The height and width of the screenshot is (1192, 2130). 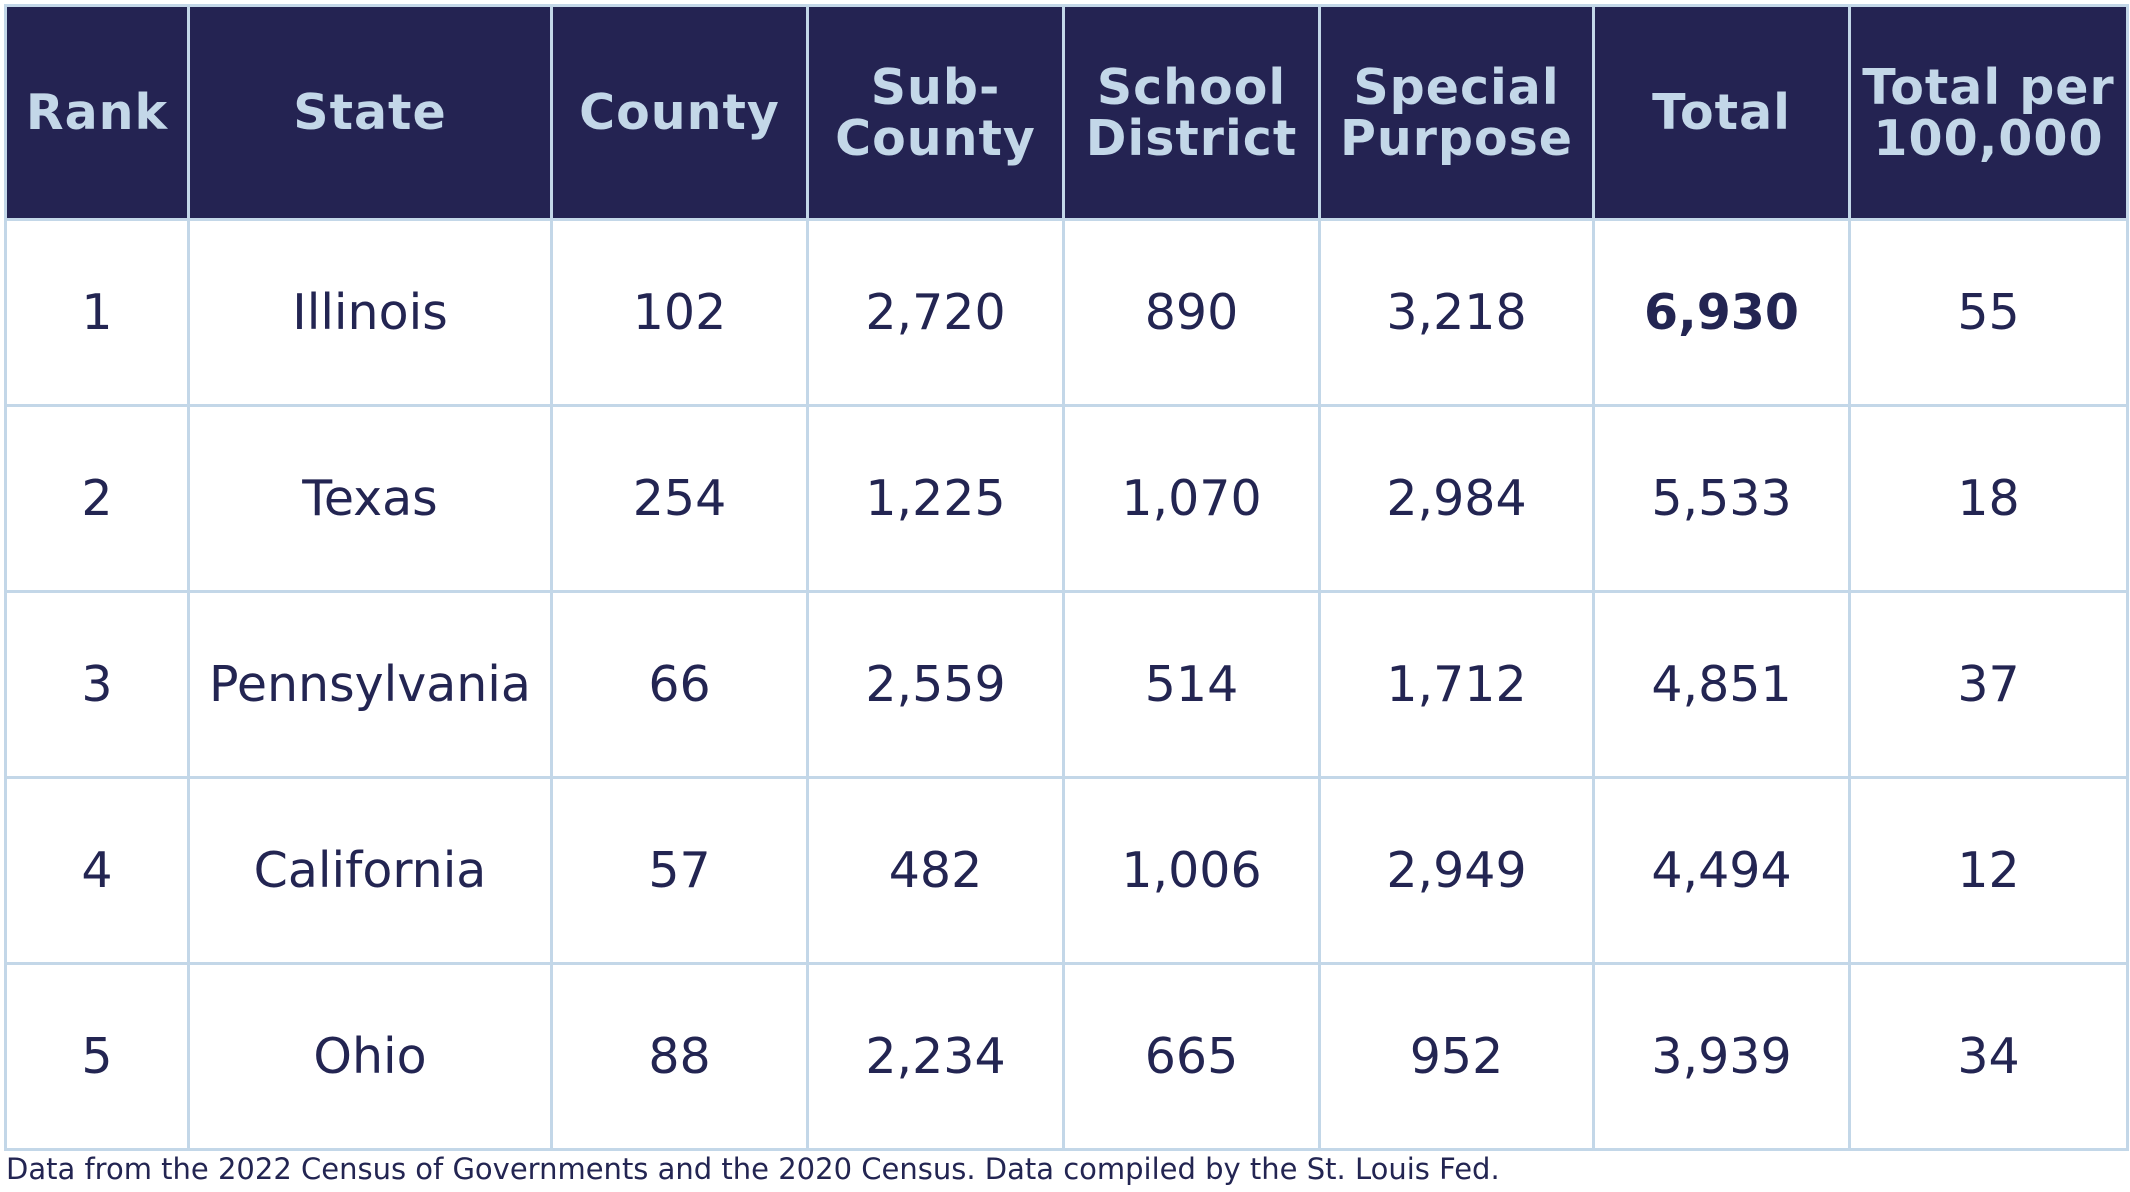 What do you see at coordinates (97, 312) in the screenshot?
I see `cell-rank: 1` at bounding box center [97, 312].